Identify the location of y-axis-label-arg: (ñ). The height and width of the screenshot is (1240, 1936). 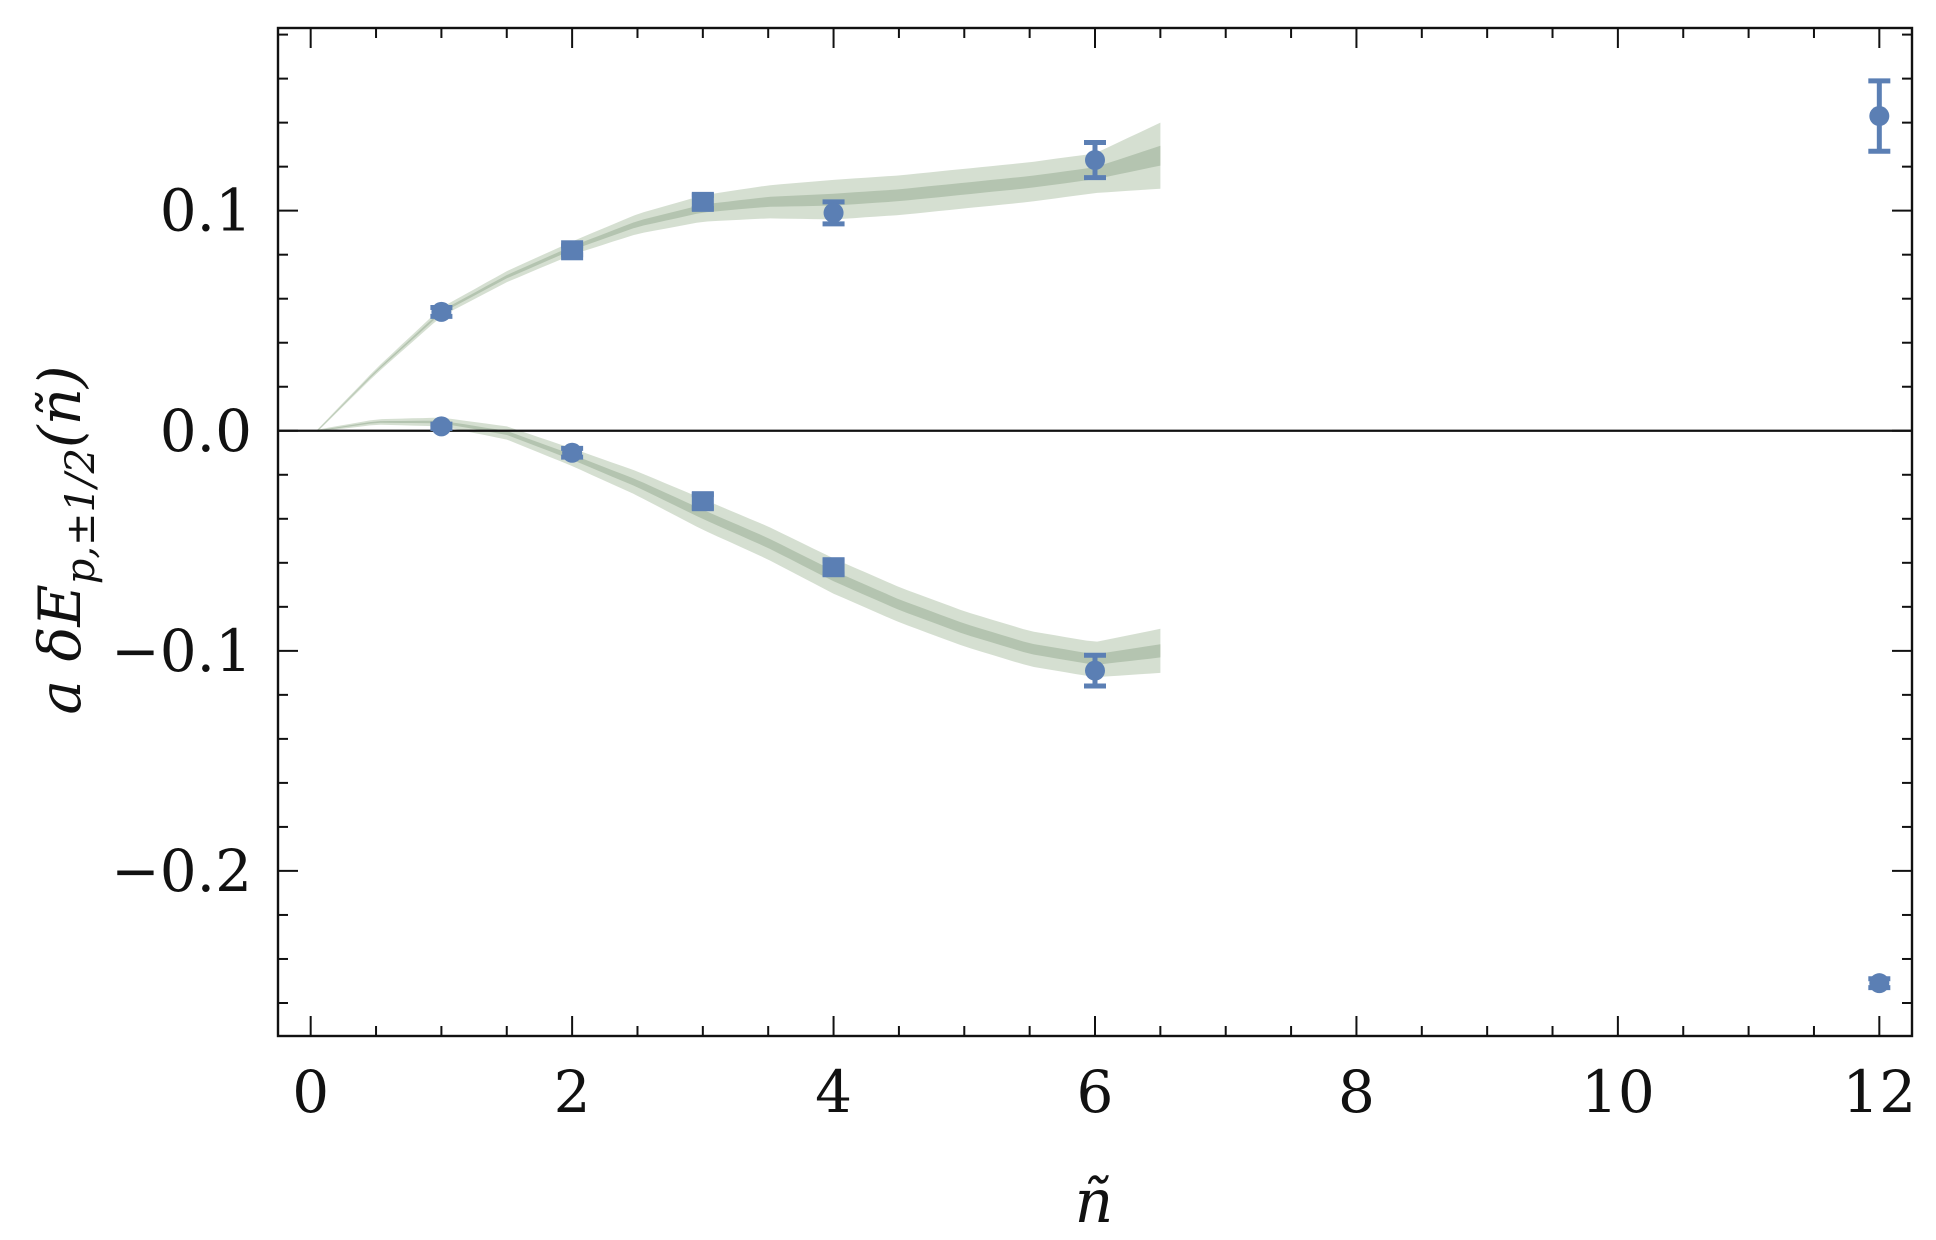
(60, 406).